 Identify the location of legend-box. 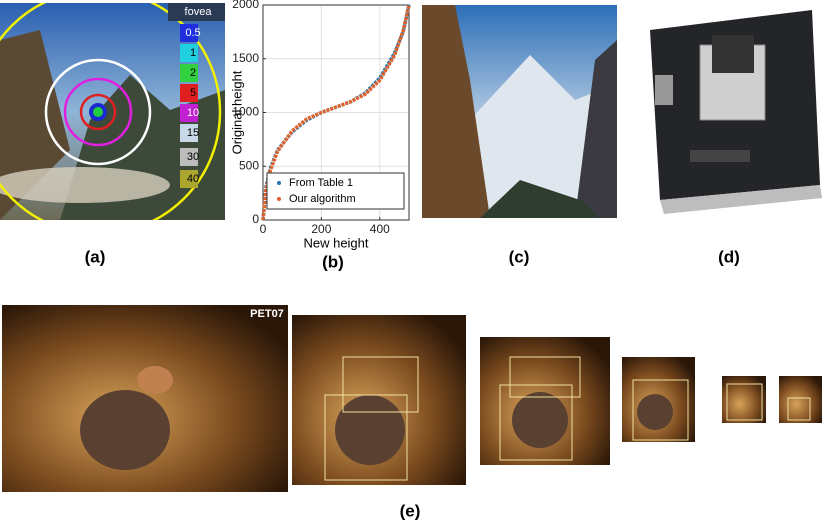
(335, 191).